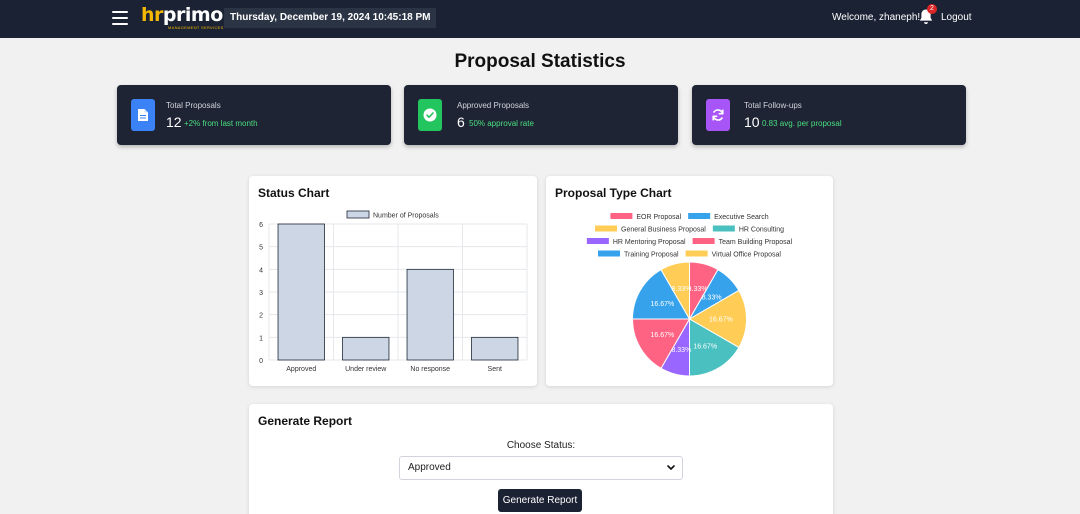 This screenshot has width=1080, height=514. Describe the element at coordinates (651, 255) in the screenshot. I see `legend-label: Training Proposal` at that location.